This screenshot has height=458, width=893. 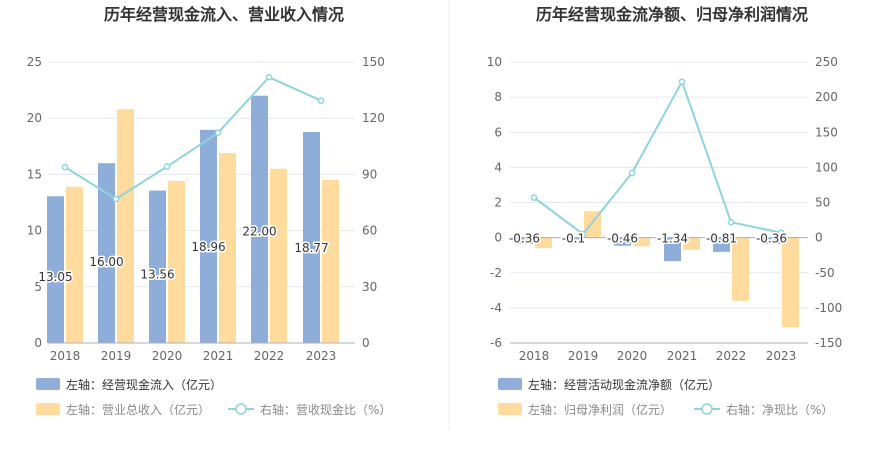 I want to click on chart1-data-label-2021: 18.96, so click(x=208, y=247).